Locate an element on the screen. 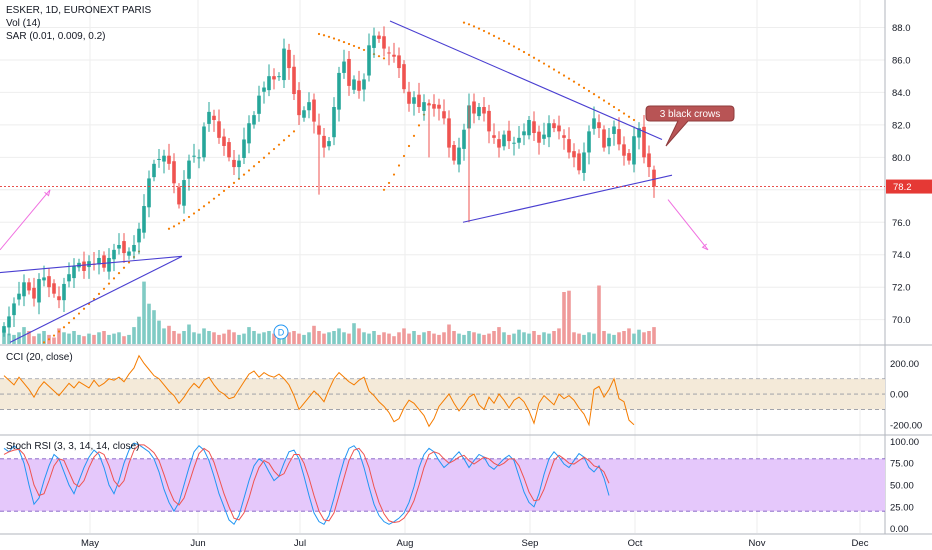 Image resolution: width=932 pixels, height=550 pixels. stoch-band is located at coordinates (442, 485).